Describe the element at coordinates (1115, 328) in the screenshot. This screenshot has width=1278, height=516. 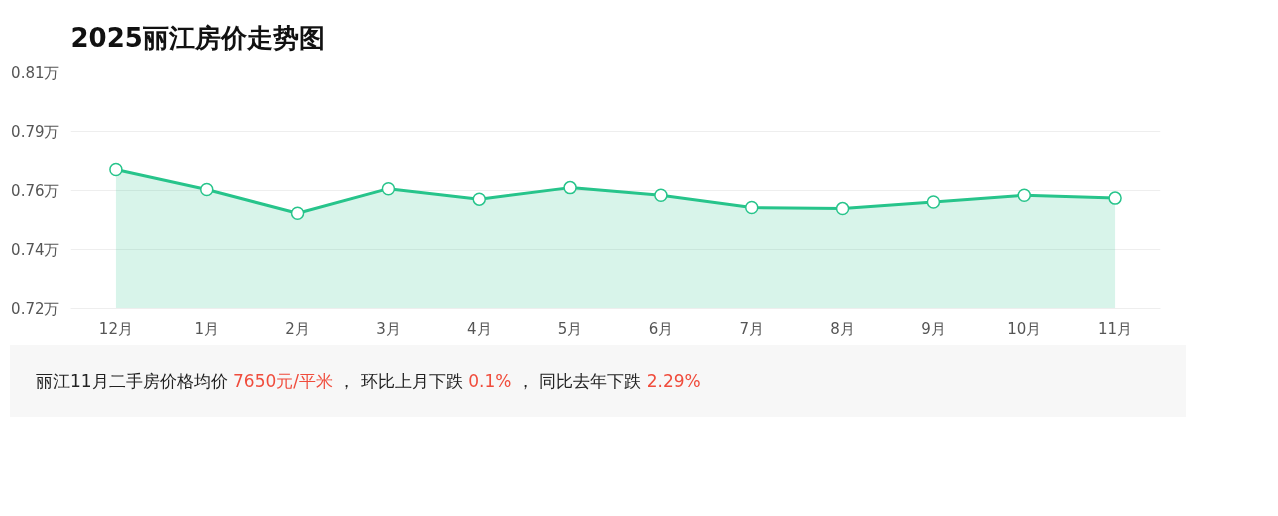
I see `x-tick-label: 11月` at that location.